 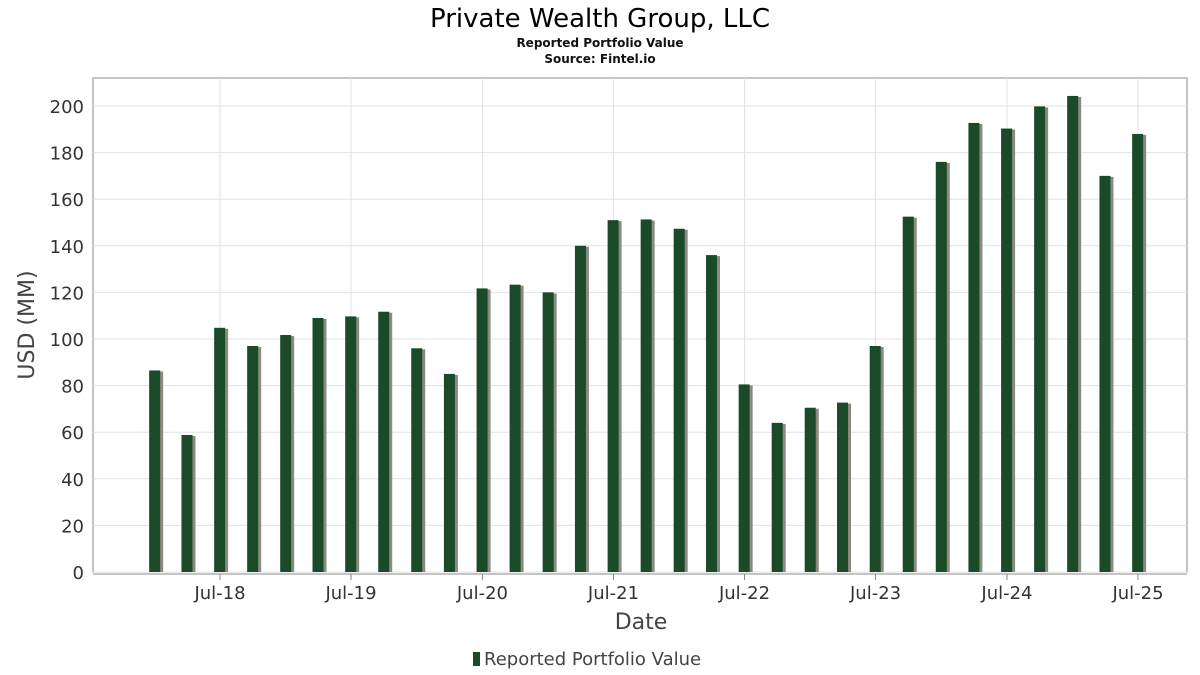 What do you see at coordinates (1137, 593) in the screenshot?
I see `x-tick-label: Jul-25` at bounding box center [1137, 593].